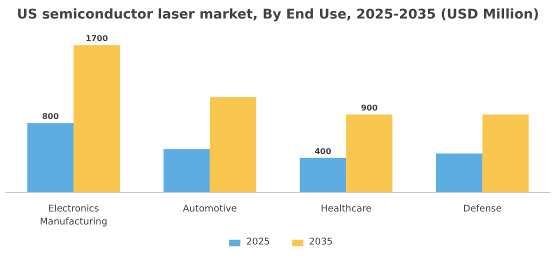 The image size is (560, 280). Describe the element at coordinates (321, 242) in the screenshot. I see `legend-label: 2035` at that location.